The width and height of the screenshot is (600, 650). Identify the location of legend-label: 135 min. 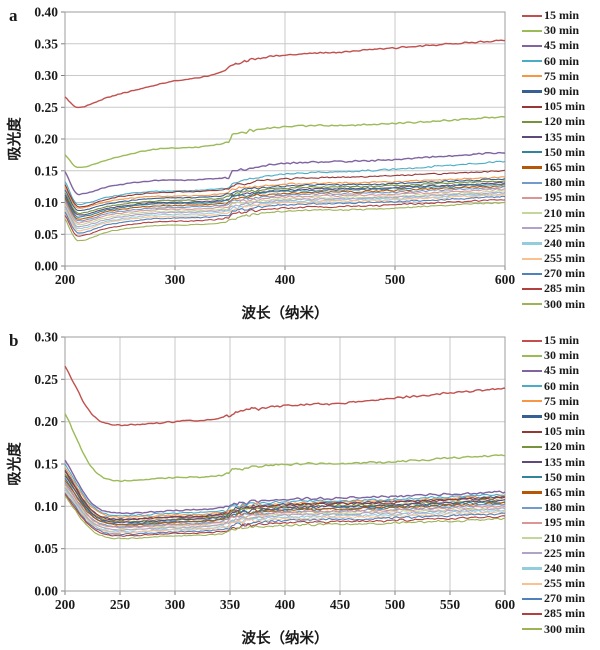
(565, 461).